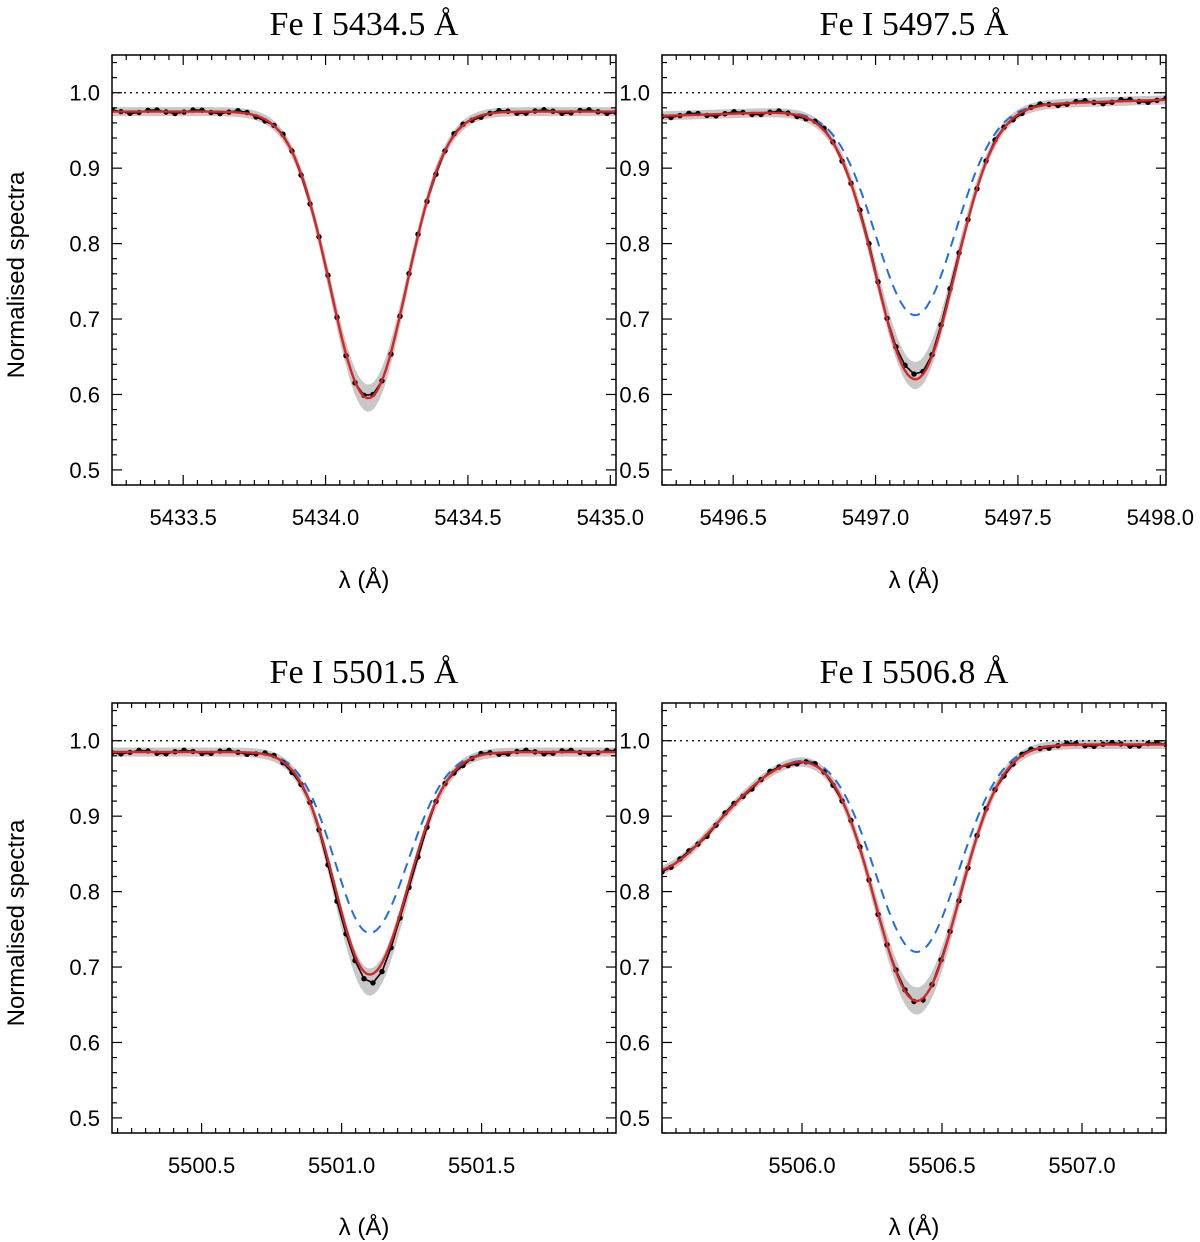  I want to click on panel-title: Fe I 5506.8 Å, so click(914, 672).